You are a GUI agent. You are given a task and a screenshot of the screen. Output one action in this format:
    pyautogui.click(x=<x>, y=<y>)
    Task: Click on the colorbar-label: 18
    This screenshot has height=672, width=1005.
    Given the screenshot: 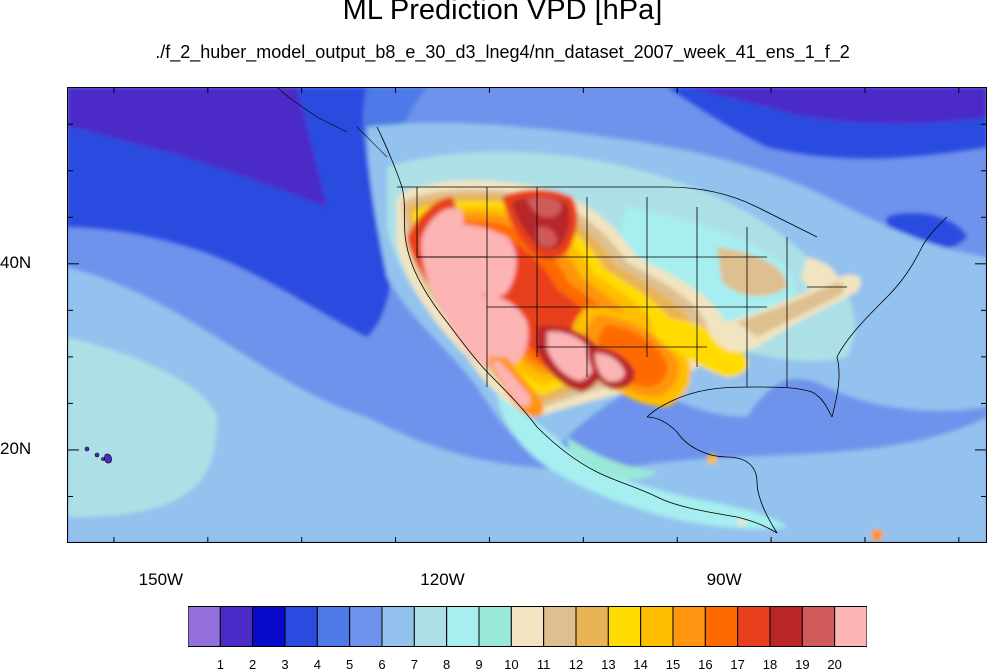 What is the action you would take?
    pyautogui.click(x=770, y=664)
    